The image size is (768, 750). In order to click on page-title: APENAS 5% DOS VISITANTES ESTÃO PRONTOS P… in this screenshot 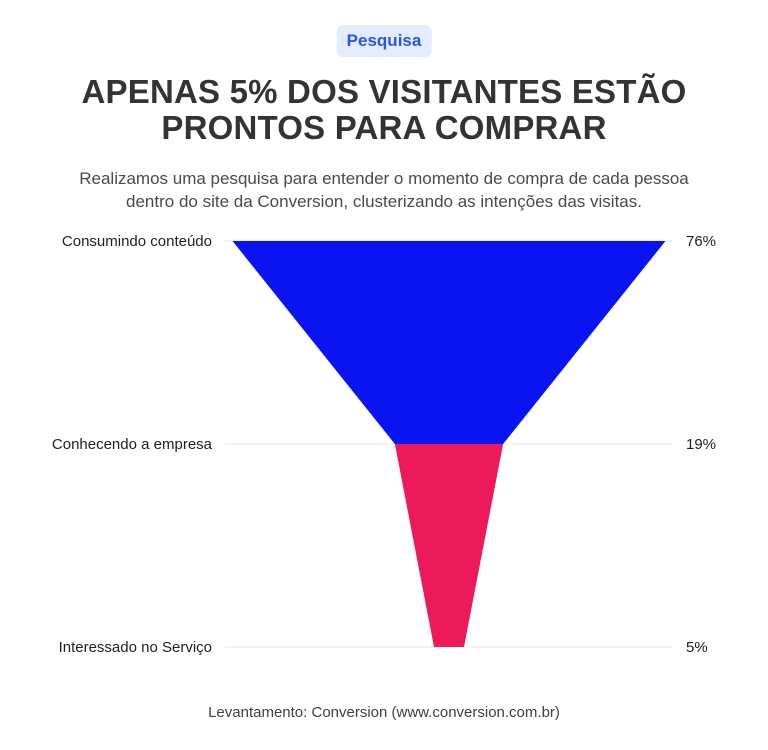, I will do `click(384, 109)`.